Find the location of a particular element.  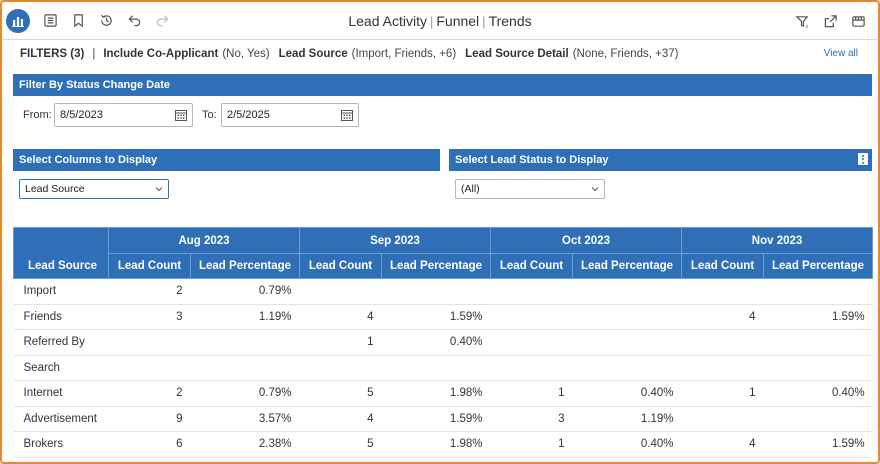

filter-lead-source-detail-name: Lead Source Detail is located at coordinates (517, 54).